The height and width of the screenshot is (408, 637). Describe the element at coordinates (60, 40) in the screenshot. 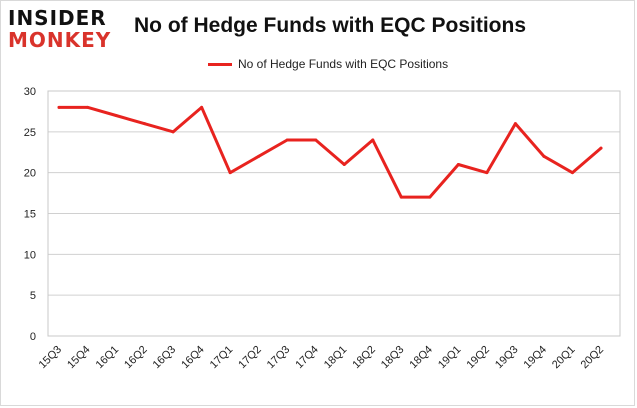

I see `logo-line-2: MONKEY` at that location.